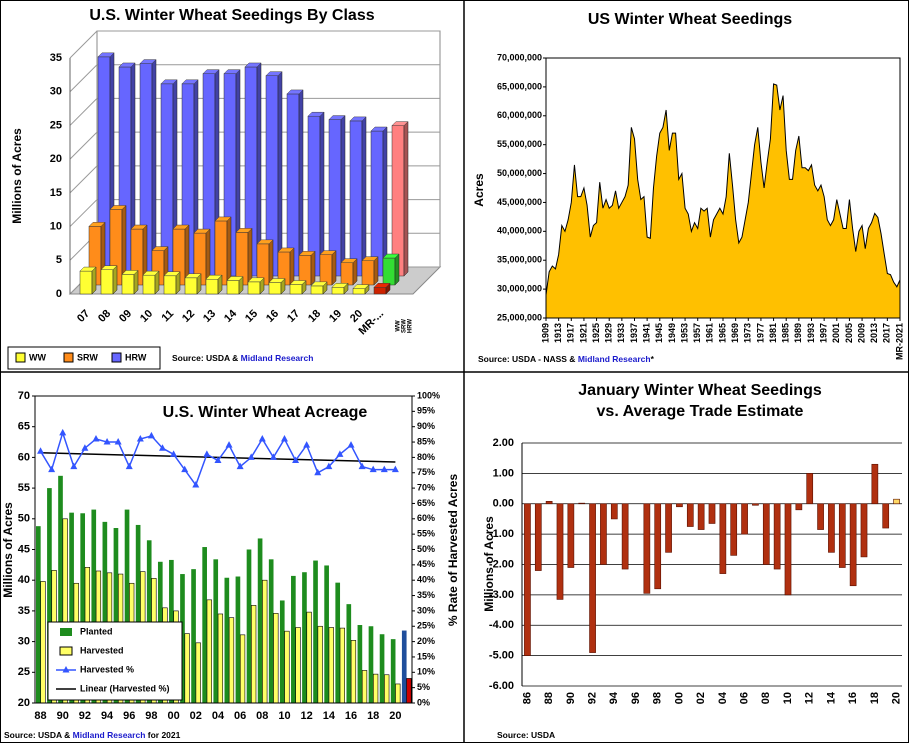  Describe the element at coordinates (423, 687) in the screenshot. I see `y2-tick-label: 5%` at that location.